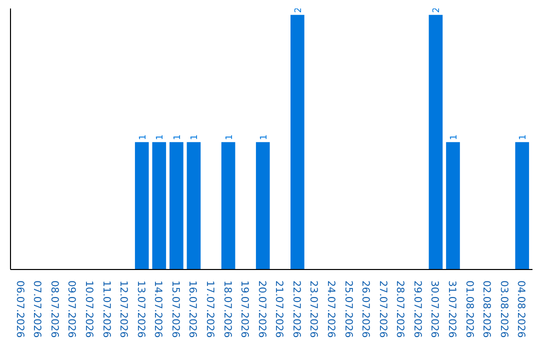 The width and height of the screenshot is (540, 340). I want to click on x-tick-label: 25.07.2026, so click(348, 309).